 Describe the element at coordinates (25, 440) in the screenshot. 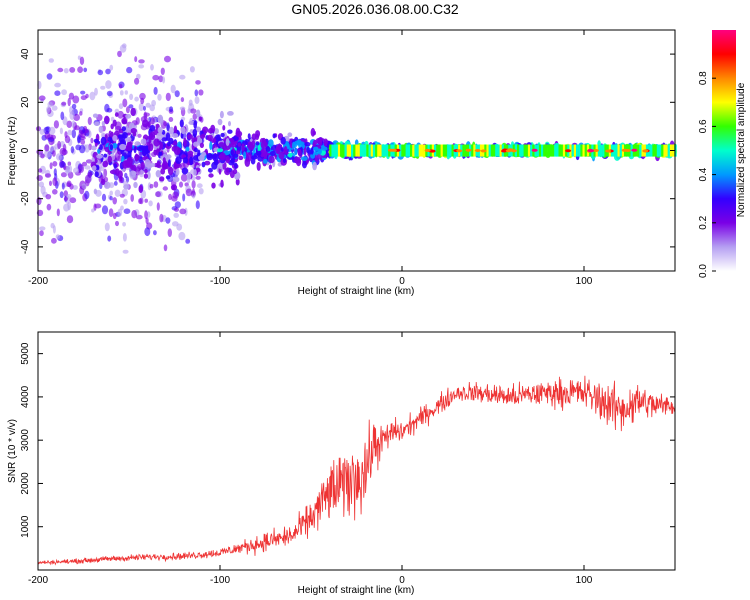

I see `snr-y-tick-label: 3000` at that location.